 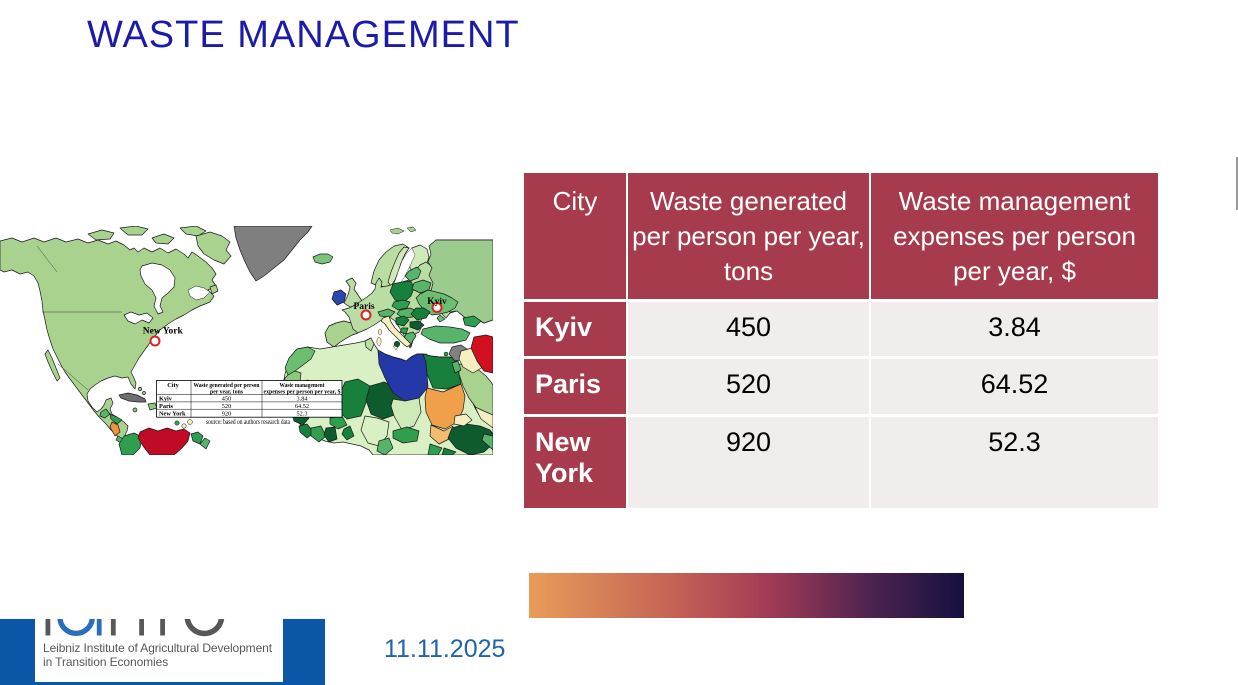 What do you see at coordinates (226, 406) in the screenshot?
I see `svg-text: 520` at bounding box center [226, 406].